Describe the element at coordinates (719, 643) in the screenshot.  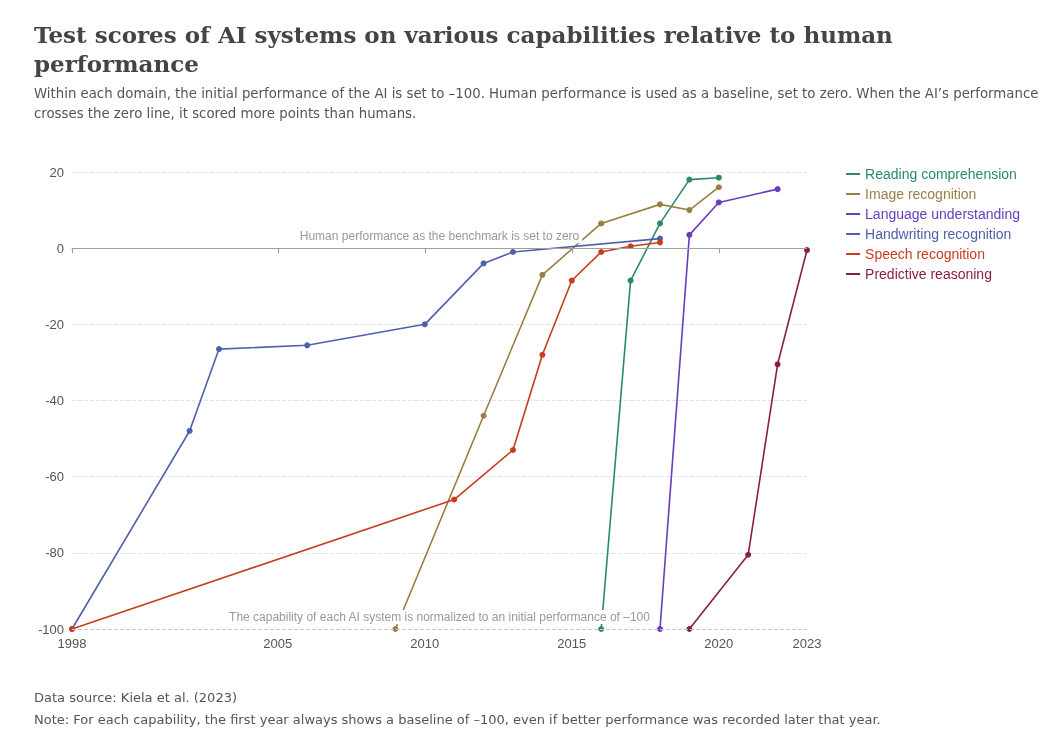
I see `x-tick-label: 2020` at that location.